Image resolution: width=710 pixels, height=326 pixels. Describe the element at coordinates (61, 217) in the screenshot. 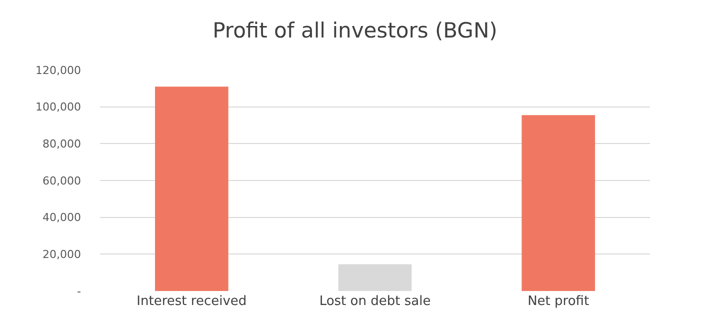

I see `y-tick-label: 40,000` at that location.